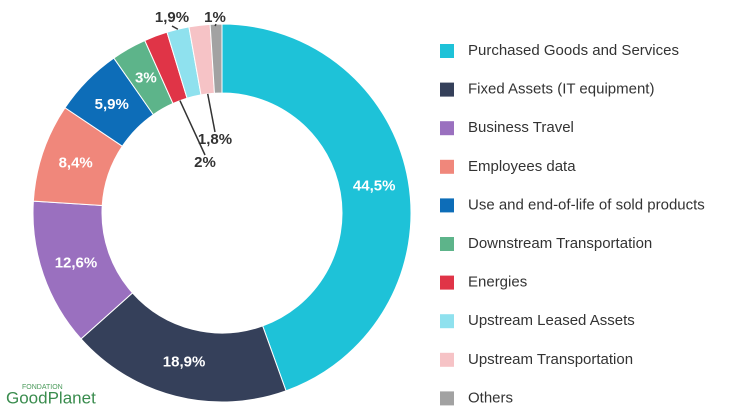 This screenshot has height=410, width=750. What do you see at coordinates (497, 282) in the screenshot?
I see `legend-label: Energies` at bounding box center [497, 282].